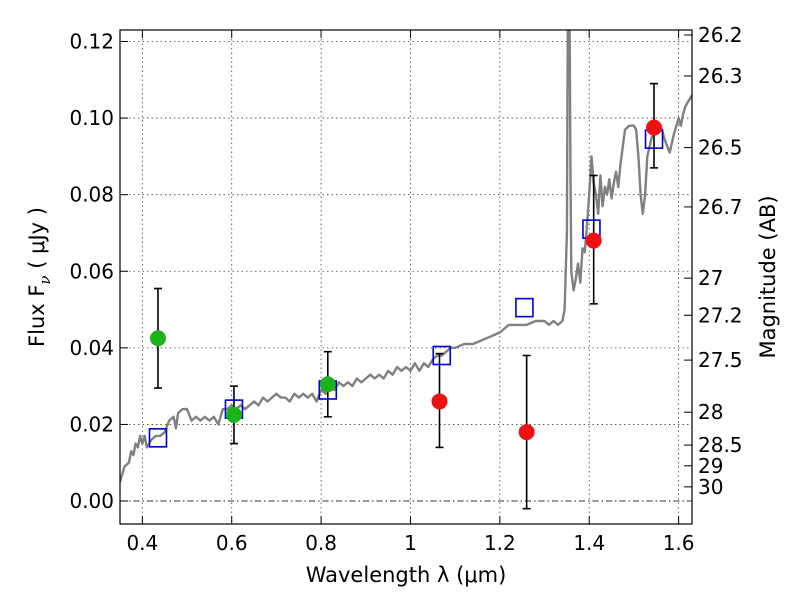 This screenshot has width=800, height=600. What do you see at coordinates (720, 35) in the screenshot?
I see `magnitude-tick-label: 26.2` at bounding box center [720, 35].